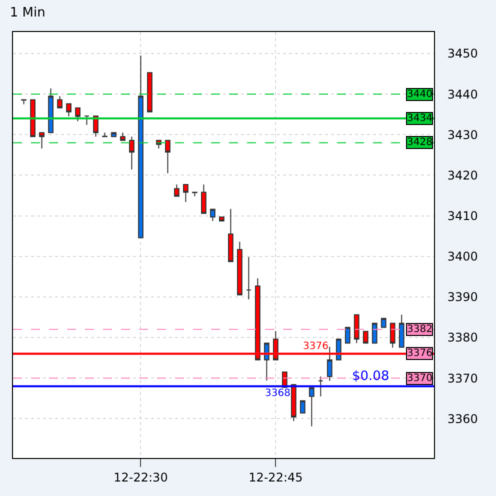  Describe the element at coordinates (419, 118) in the screenshot. I see `ref-line-label: 3434` at that location.